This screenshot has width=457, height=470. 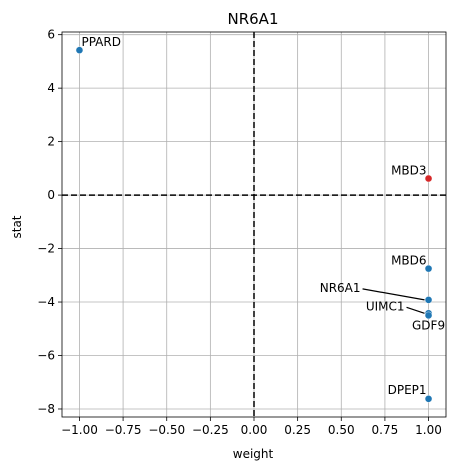 I want to click on point-label: GDF9, so click(x=428, y=325).